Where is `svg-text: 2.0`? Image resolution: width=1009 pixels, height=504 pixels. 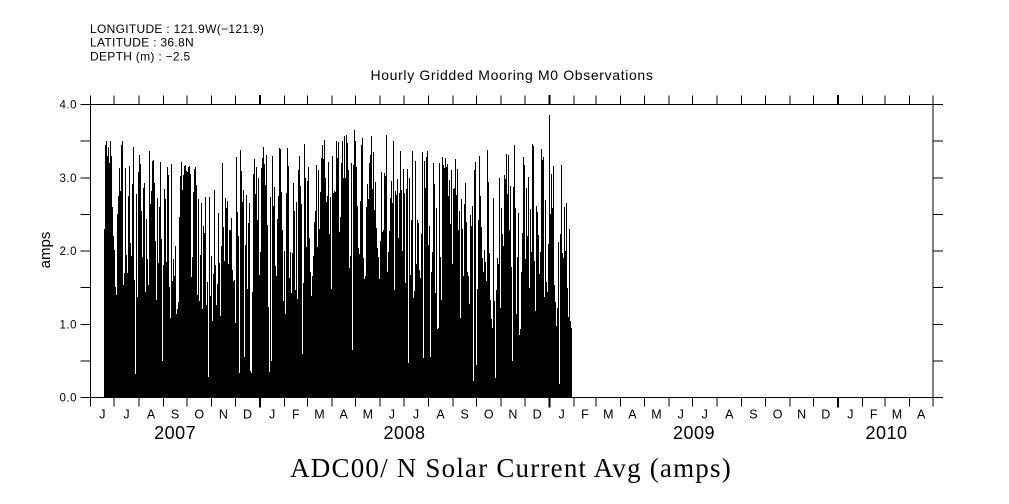
svg-text: 2.0 is located at coordinates (69, 252).